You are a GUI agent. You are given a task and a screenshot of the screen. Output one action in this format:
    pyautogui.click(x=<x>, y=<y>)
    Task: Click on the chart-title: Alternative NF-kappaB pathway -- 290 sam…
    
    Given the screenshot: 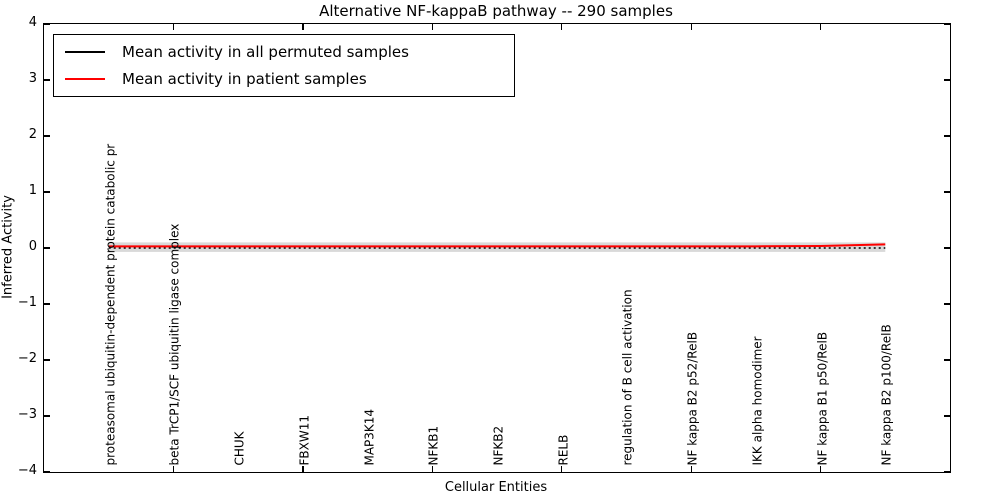 What is the action you would take?
    pyautogui.click(x=496, y=11)
    